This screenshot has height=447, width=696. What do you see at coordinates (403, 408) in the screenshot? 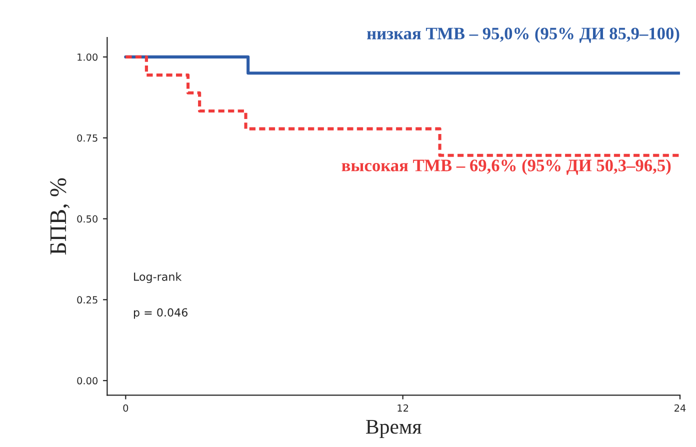
I see `x-tick-label: 12` at bounding box center [403, 408].